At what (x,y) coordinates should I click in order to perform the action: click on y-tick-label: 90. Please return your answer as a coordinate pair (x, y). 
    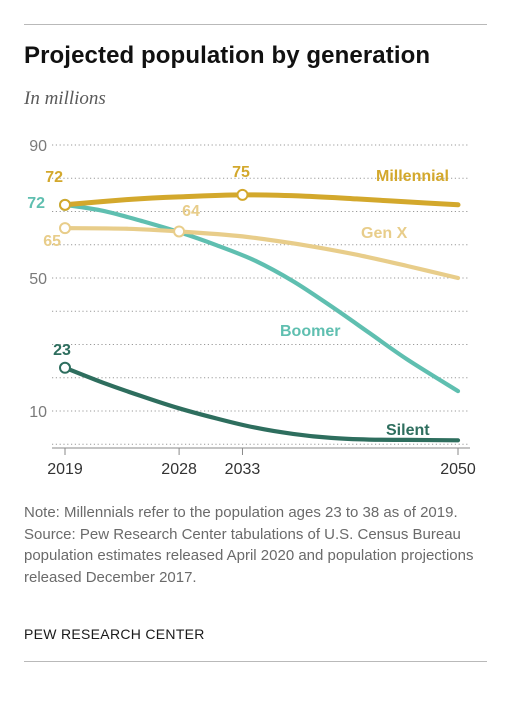
    Looking at the image, I should click on (38, 146).